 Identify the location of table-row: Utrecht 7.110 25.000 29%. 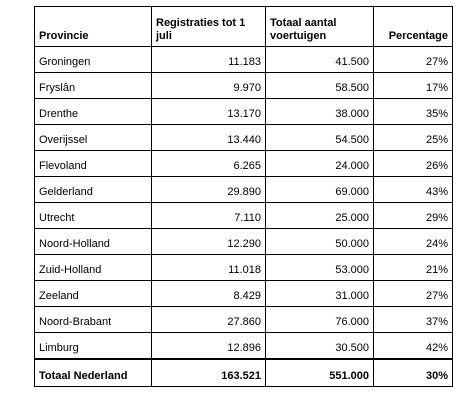
(243, 215).